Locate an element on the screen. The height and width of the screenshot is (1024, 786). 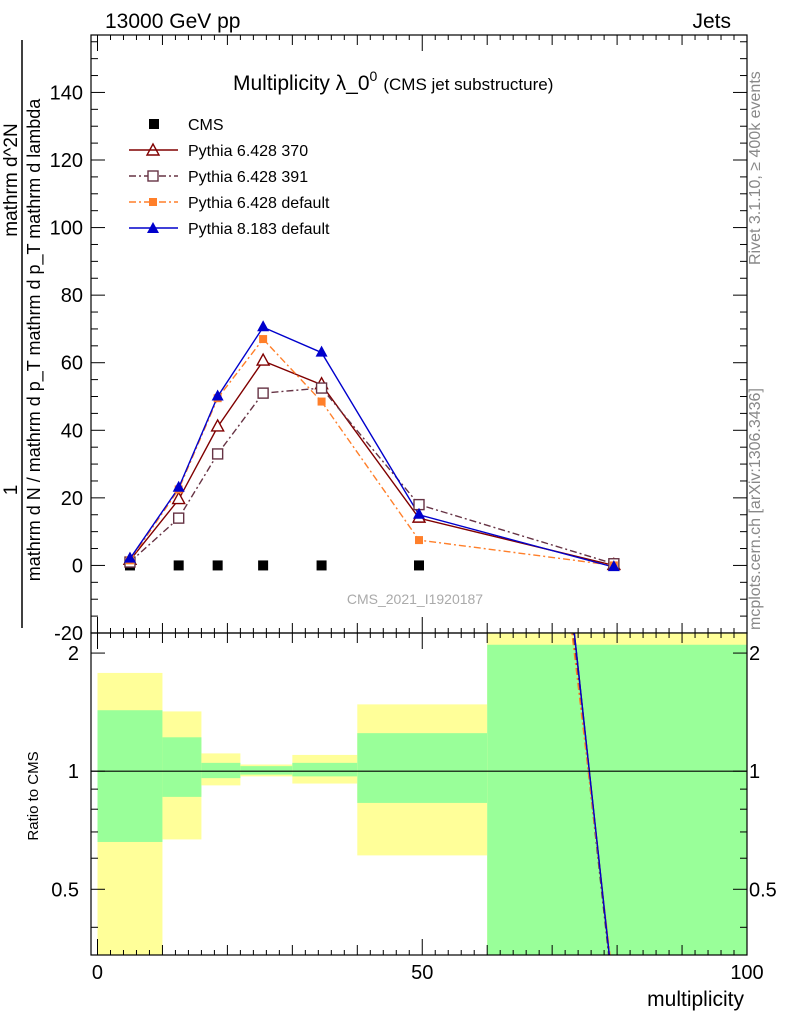
legend-entry-p370: Pythia 6.428 370 is located at coordinates (218, 151).